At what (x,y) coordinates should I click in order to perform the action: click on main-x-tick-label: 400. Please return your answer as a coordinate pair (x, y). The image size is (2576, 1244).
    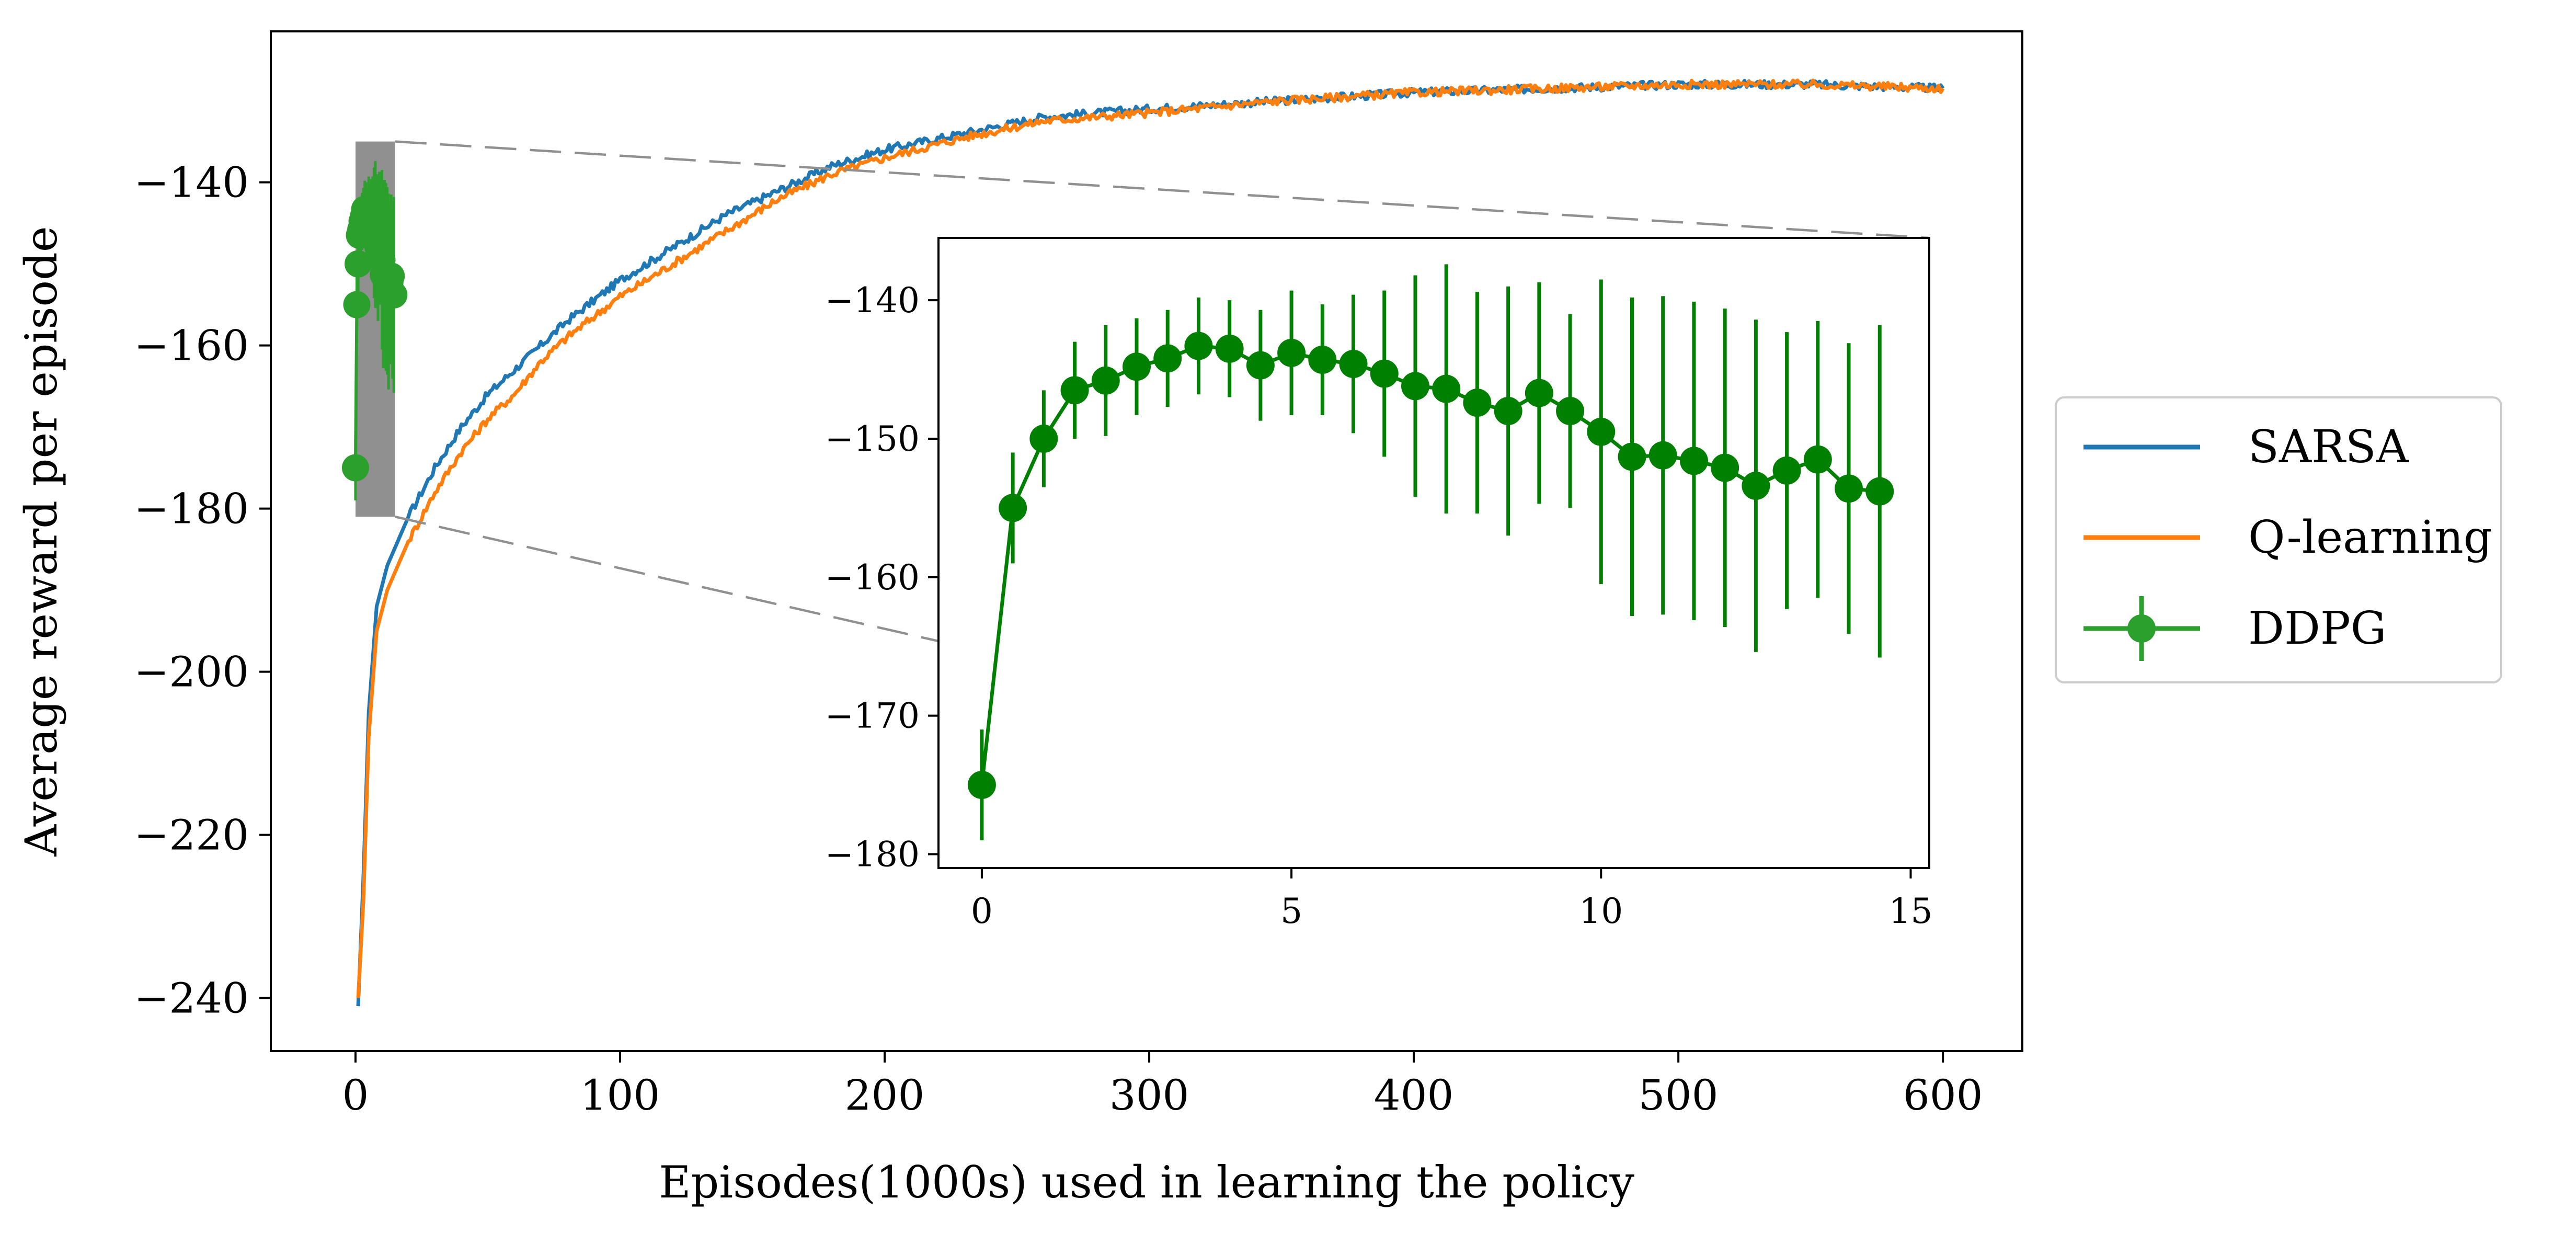
    Looking at the image, I should click on (1414, 1095).